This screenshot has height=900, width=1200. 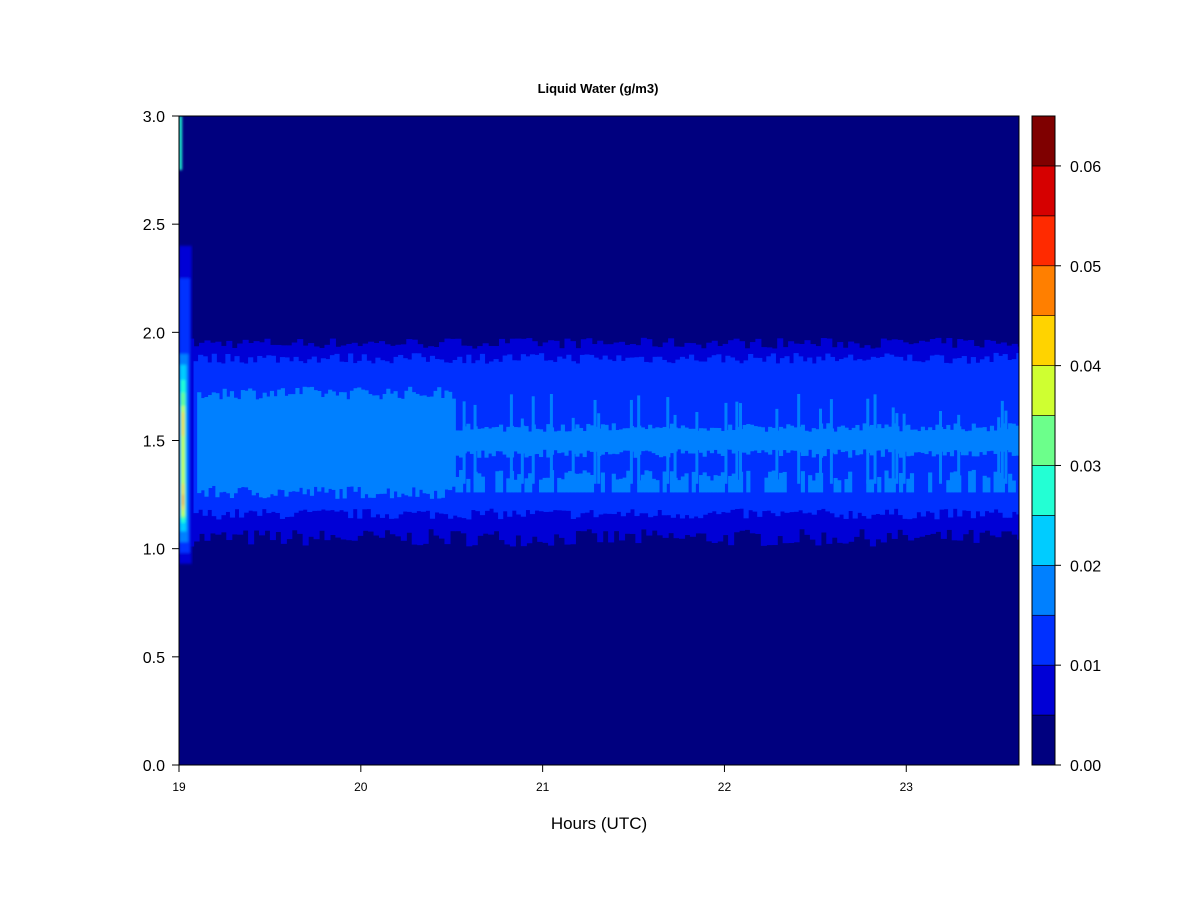 What do you see at coordinates (154, 766) in the screenshot?
I see `y-tick-label: 0.0` at bounding box center [154, 766].